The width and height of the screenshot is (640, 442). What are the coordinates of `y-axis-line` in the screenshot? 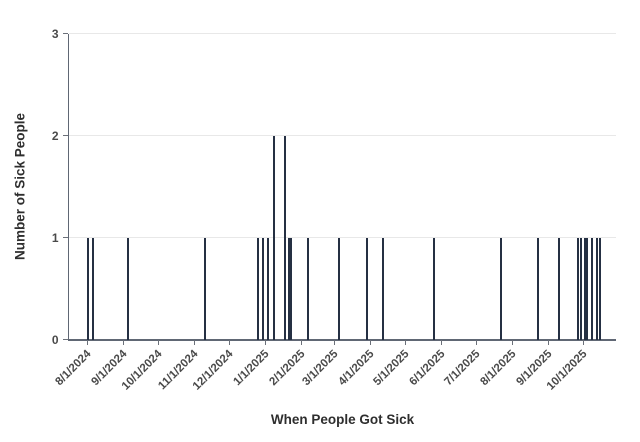 It's located at (68, 186).